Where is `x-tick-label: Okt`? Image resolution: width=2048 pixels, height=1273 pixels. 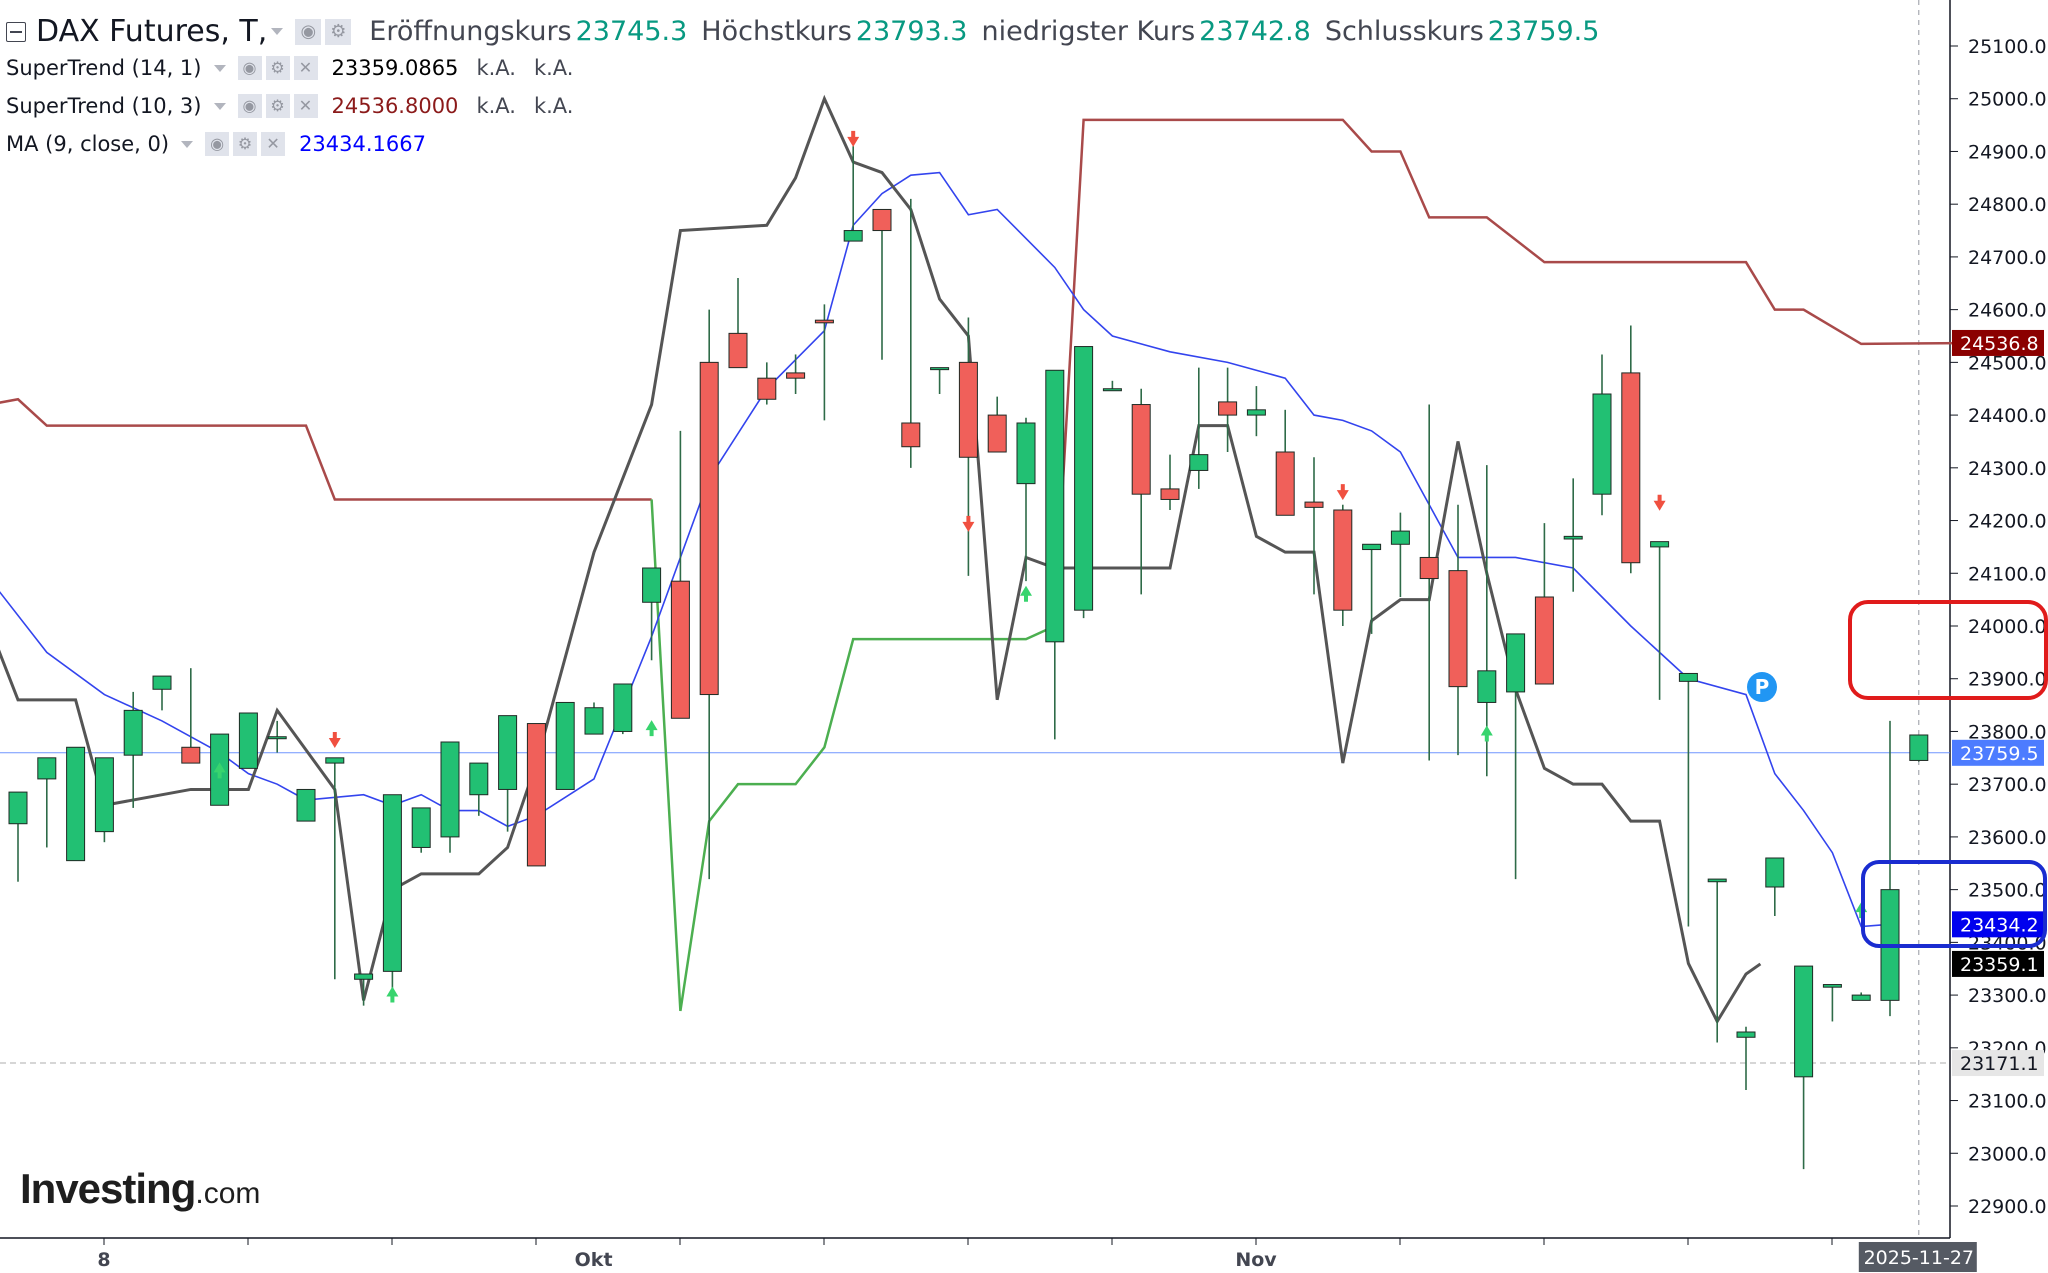 x-tick-label: Okt is located at coordinates (594, 1260).